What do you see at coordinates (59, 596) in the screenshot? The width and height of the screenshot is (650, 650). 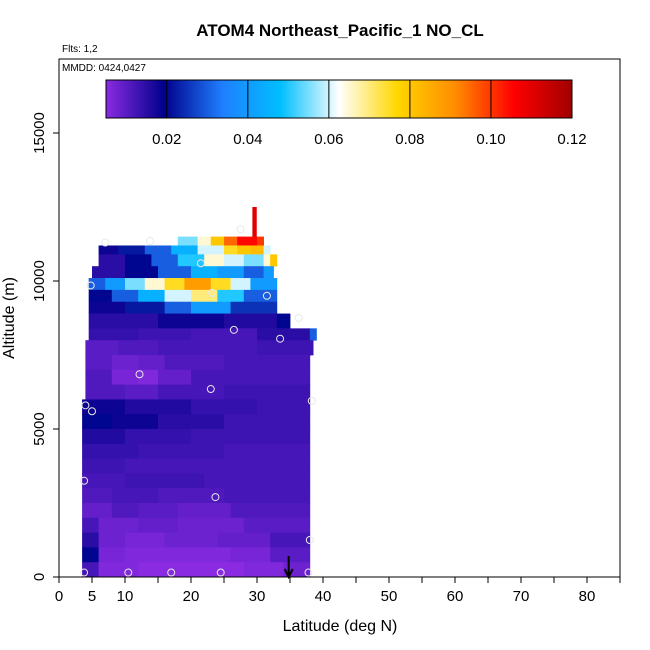 I see `x-tick-label: 0` at bounding box center [59, 596].